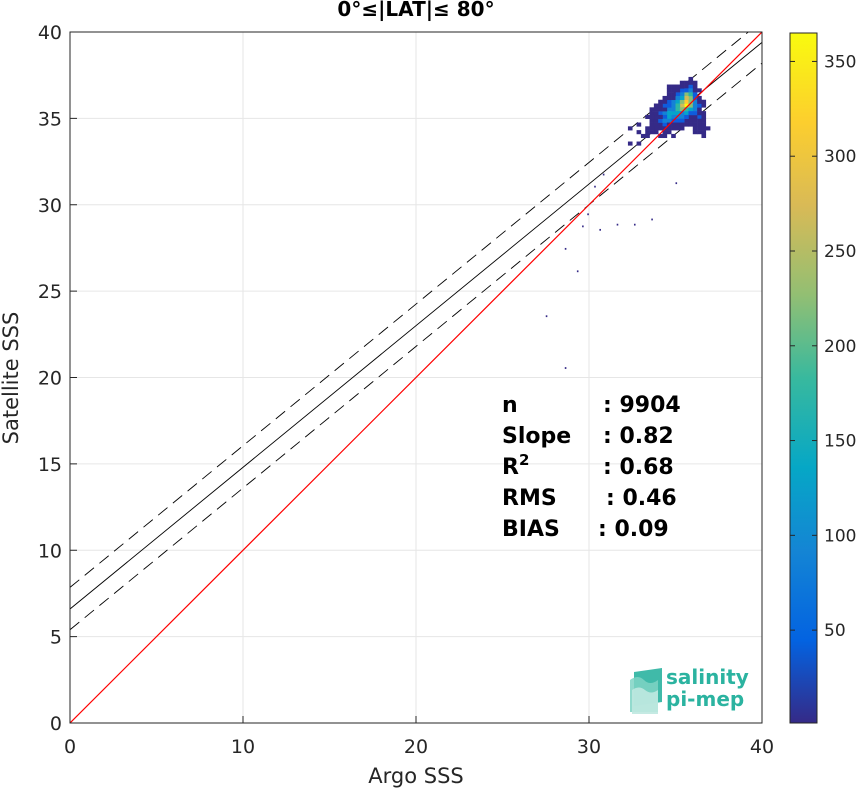 The width and height of the screenshot is (865, 790). I want to click on stat-label: BIAS, so click(531, 529).